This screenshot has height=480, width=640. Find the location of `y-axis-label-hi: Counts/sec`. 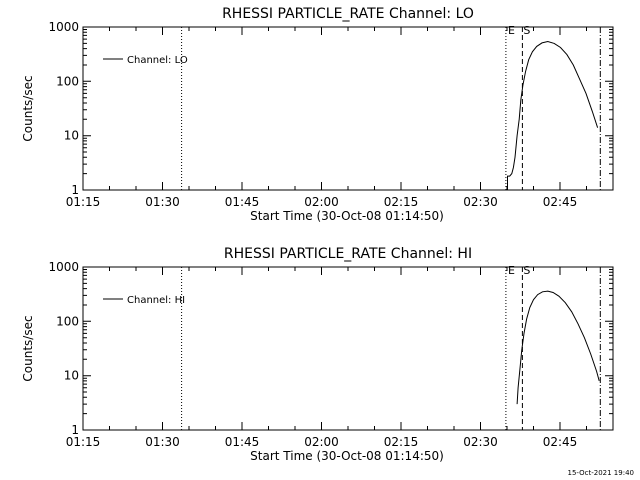

y-axis-label-hi: Counts/sec is located at coordinates (28, 348).